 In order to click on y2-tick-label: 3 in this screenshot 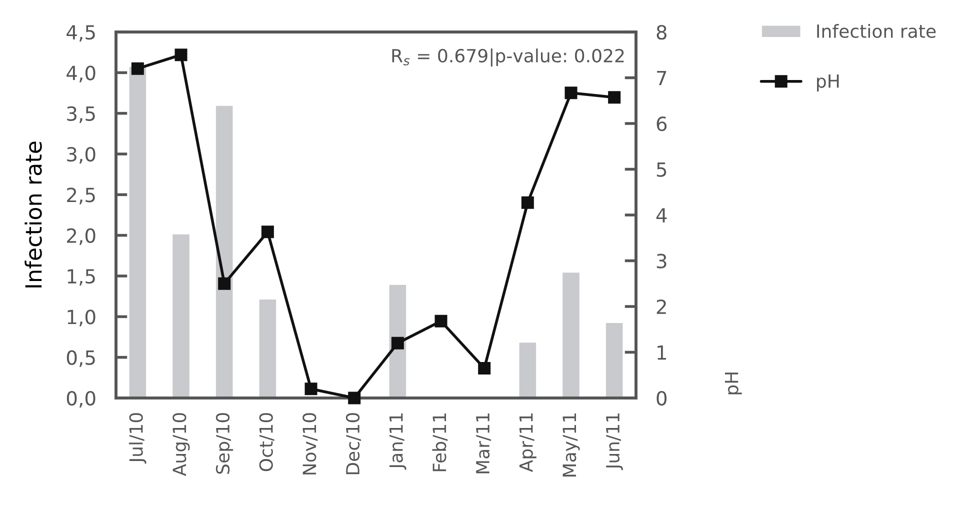, I will do `click(661, 261)`.